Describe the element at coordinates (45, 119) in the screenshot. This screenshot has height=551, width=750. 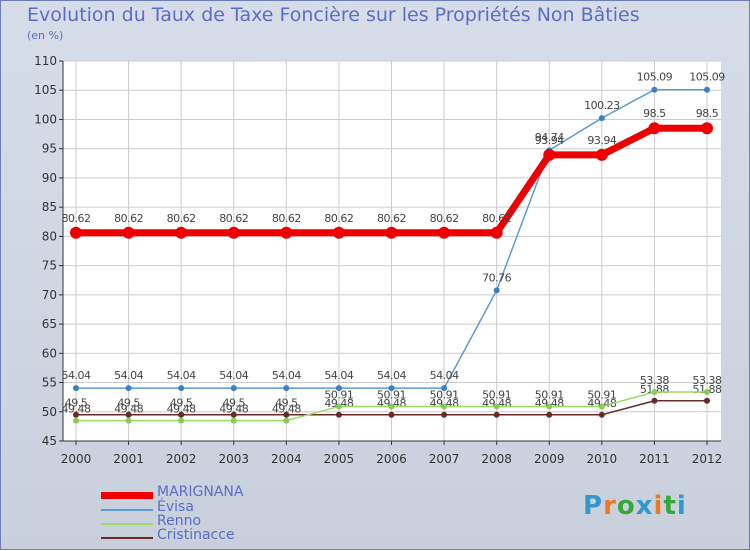
I see `y-tick-label: 100` at that location.